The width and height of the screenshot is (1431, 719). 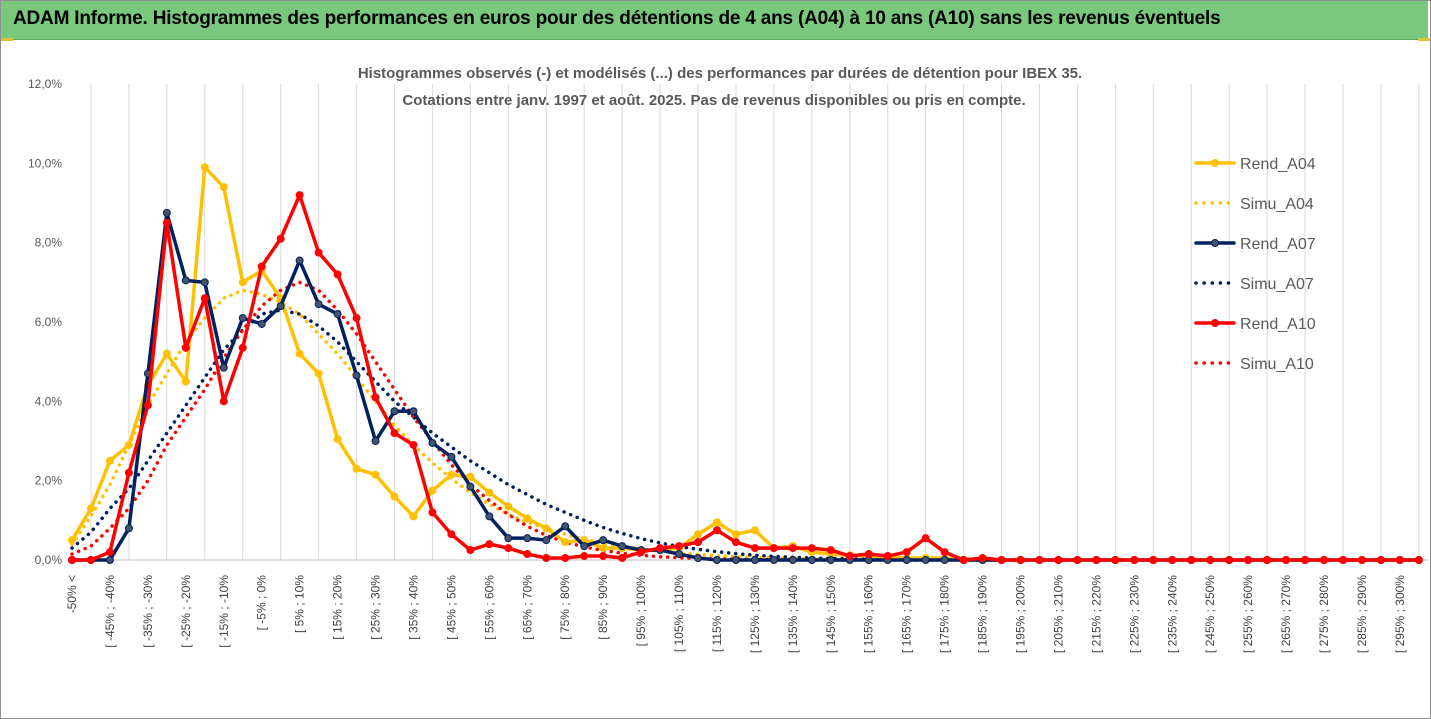 What do you see at coordinates (49, 401) in the screenshot?
I see `y-tick-label: 4,0%` at bounding box center [49, 401].